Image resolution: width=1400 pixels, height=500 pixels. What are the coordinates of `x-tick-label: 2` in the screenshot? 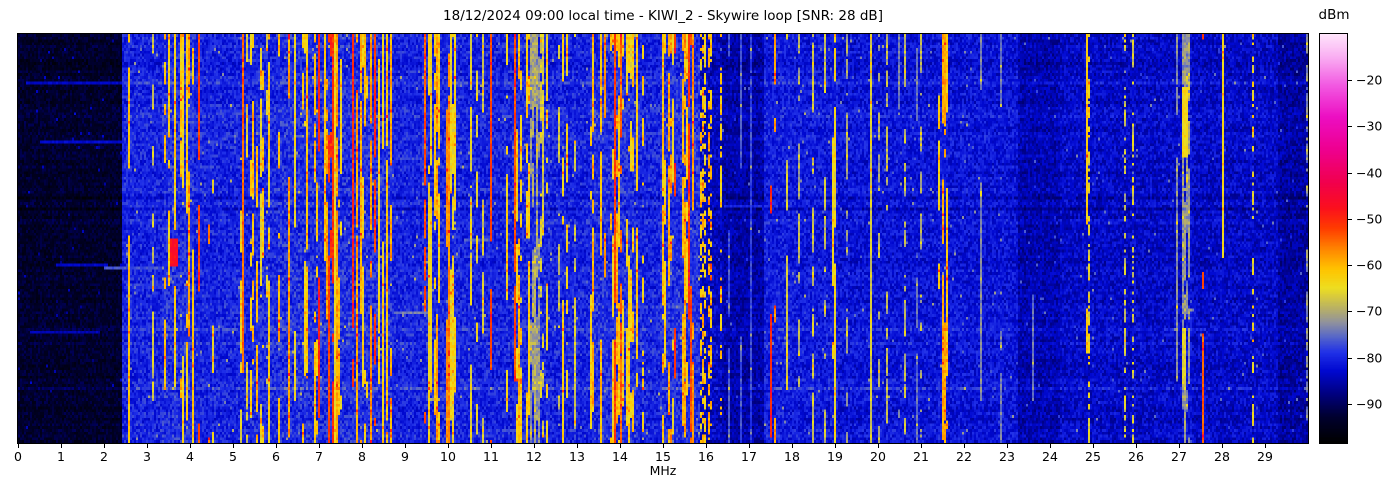 It's located at (104, 456).